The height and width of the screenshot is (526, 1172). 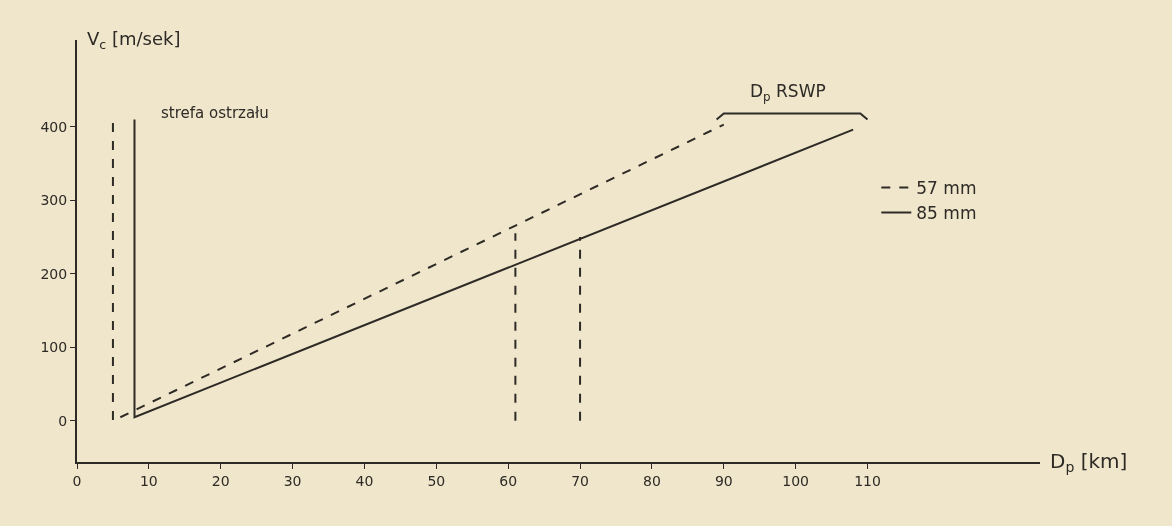 What do you see at coordinates (54, 126) in the screenshot?
I see `y-tick-label: 400` at bounding box center [54, 126].